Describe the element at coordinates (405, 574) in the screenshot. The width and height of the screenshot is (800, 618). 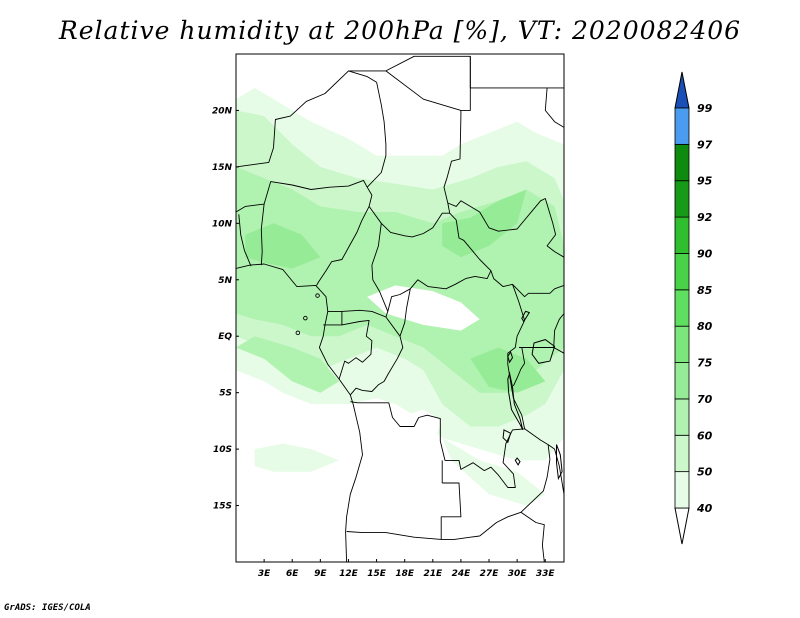
I see `lon-tick-label: 18E` at that location.